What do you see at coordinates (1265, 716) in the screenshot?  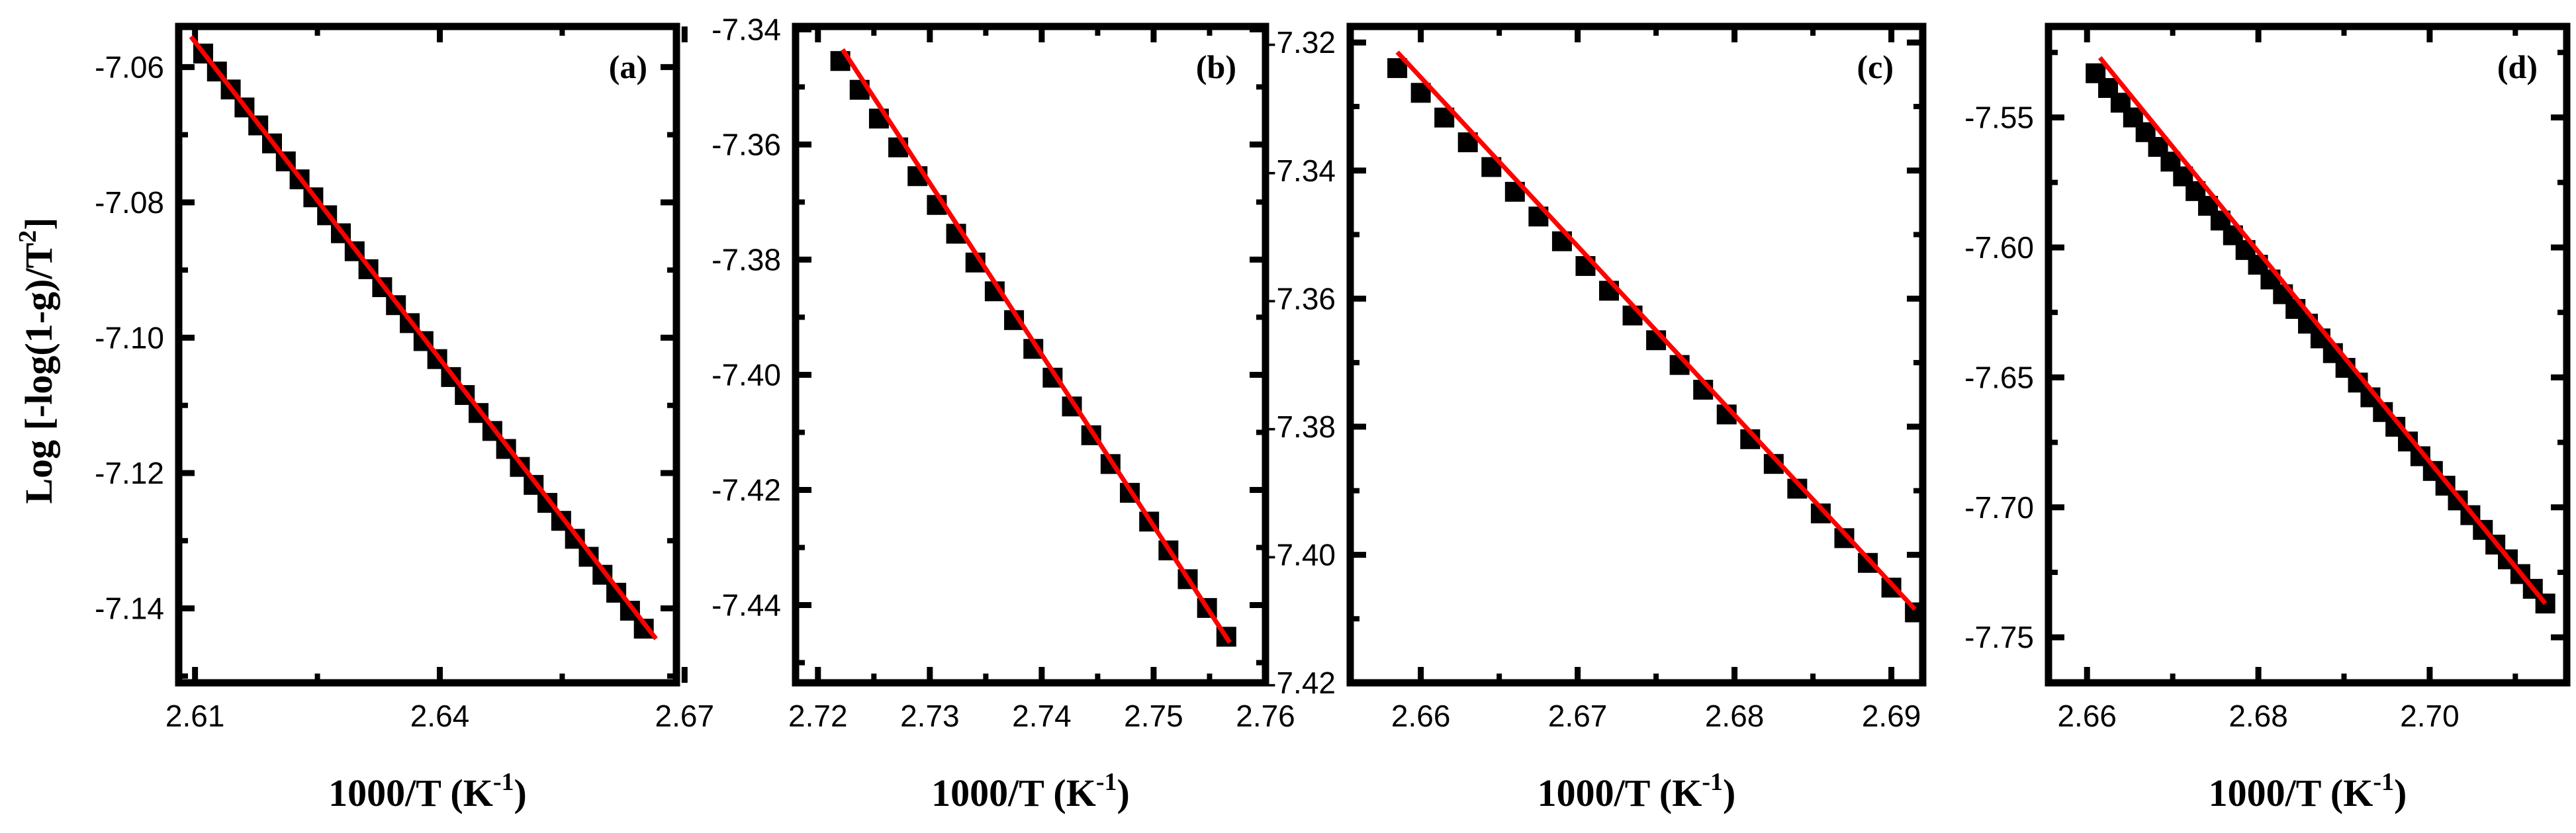 I see `x-tick-label: 2.76` at bounding box center [1265, 716].